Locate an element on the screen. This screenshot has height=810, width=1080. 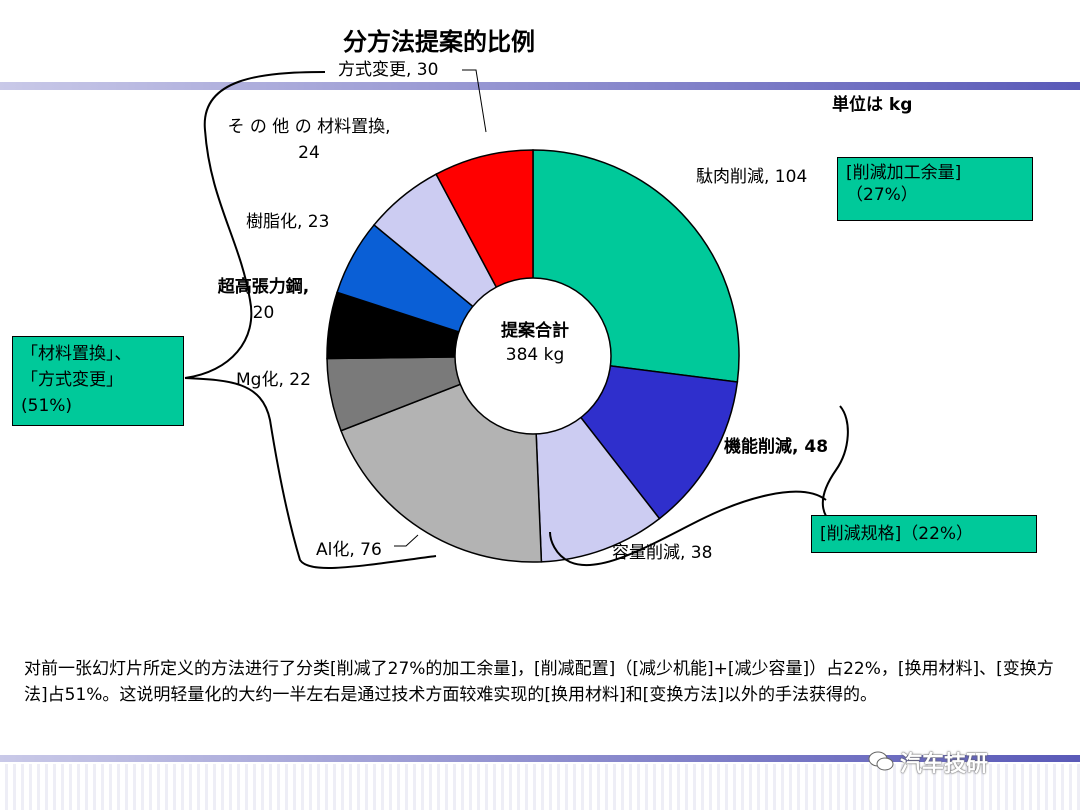
group-box-material-line1: 「材料置換」、 is located at coordinates (76, 354).